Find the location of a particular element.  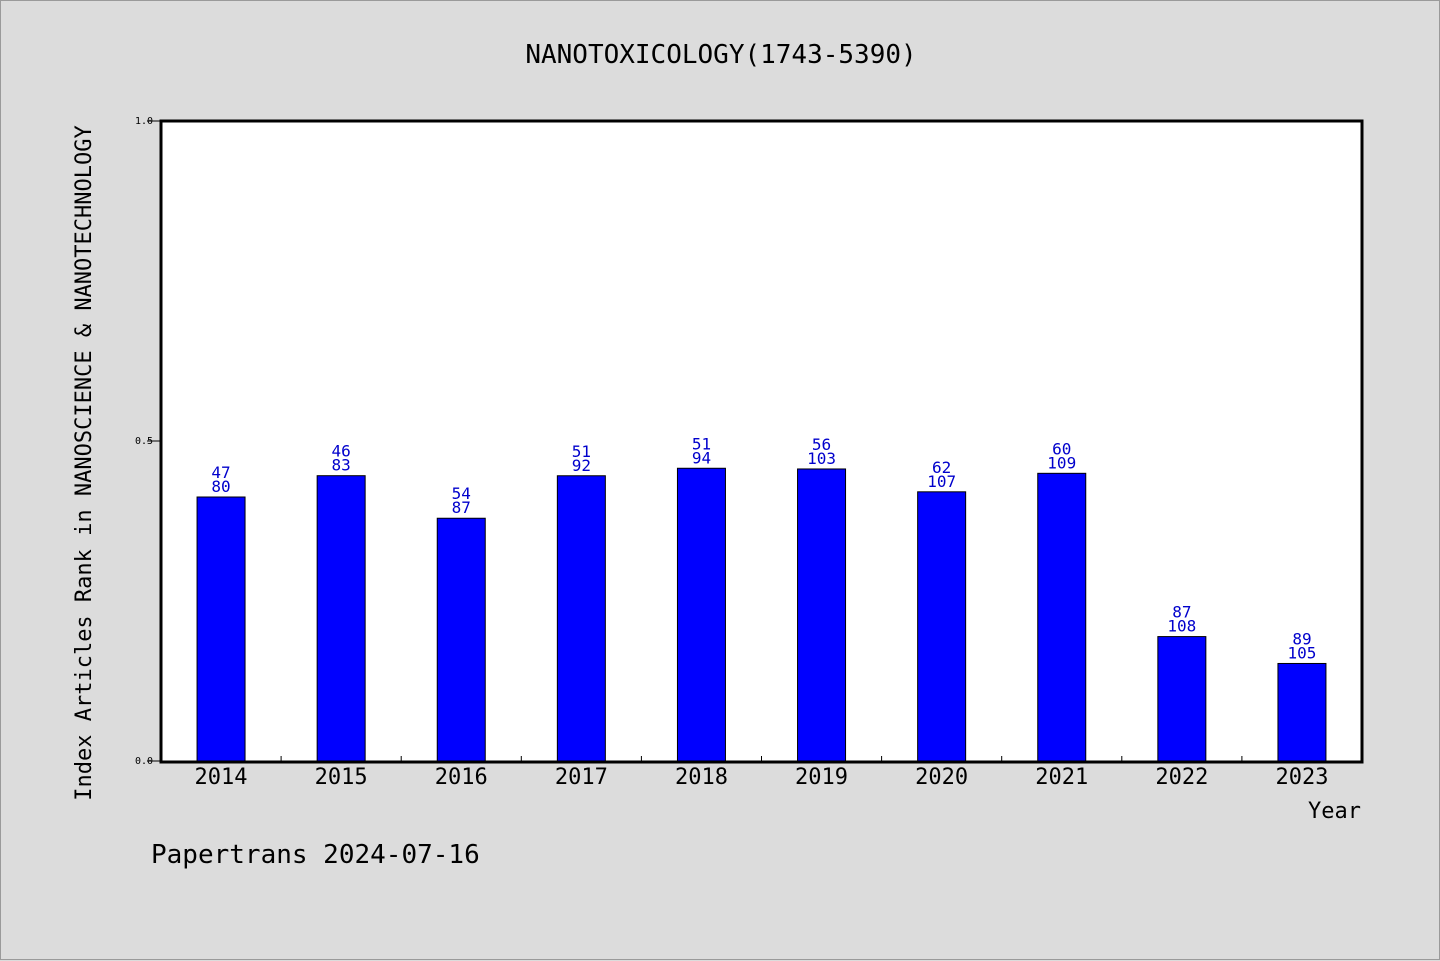

x-tick-label-2018: 2018 is located at coordinates (701, 777).